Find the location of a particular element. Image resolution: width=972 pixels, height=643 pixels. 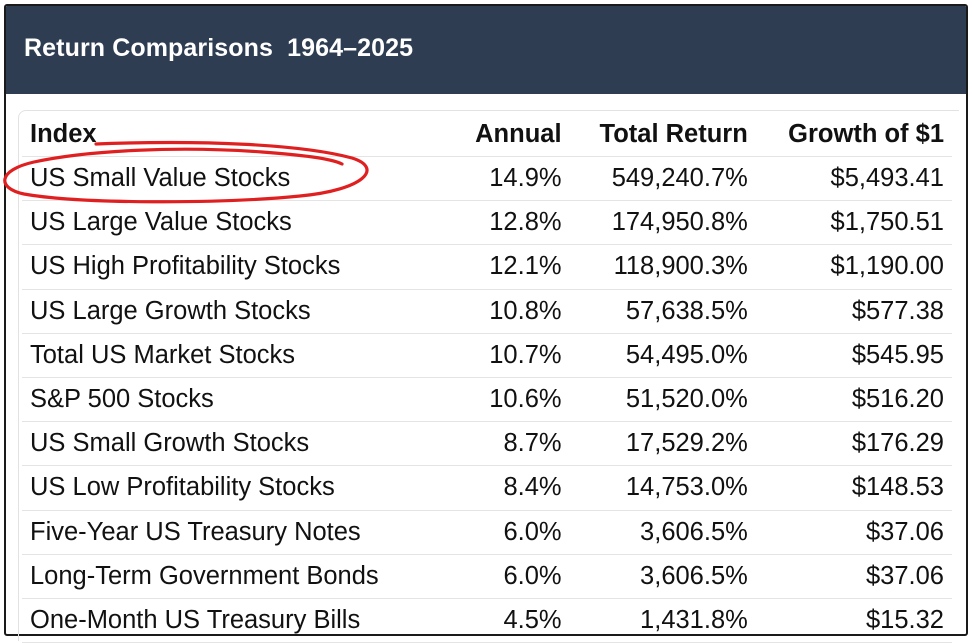

growth-cell: $577.38 is located at coordinates (849, 311).